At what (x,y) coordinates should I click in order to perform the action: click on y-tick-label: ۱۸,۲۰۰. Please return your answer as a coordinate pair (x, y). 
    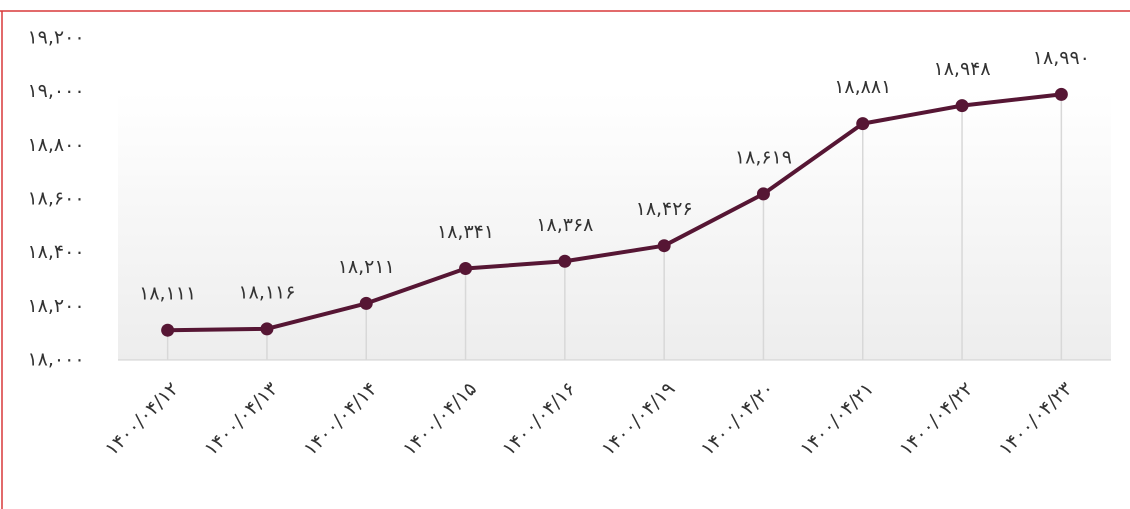
    Looking at the image, I should click on (55, 306).